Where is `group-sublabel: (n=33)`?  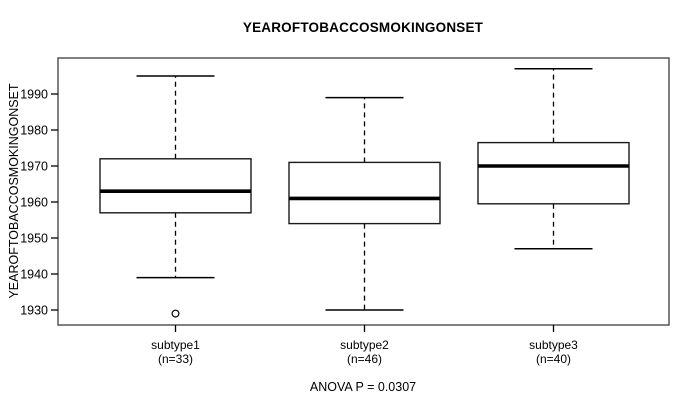
group-sublabel: (n=33) is located at coordinates (175, 359).